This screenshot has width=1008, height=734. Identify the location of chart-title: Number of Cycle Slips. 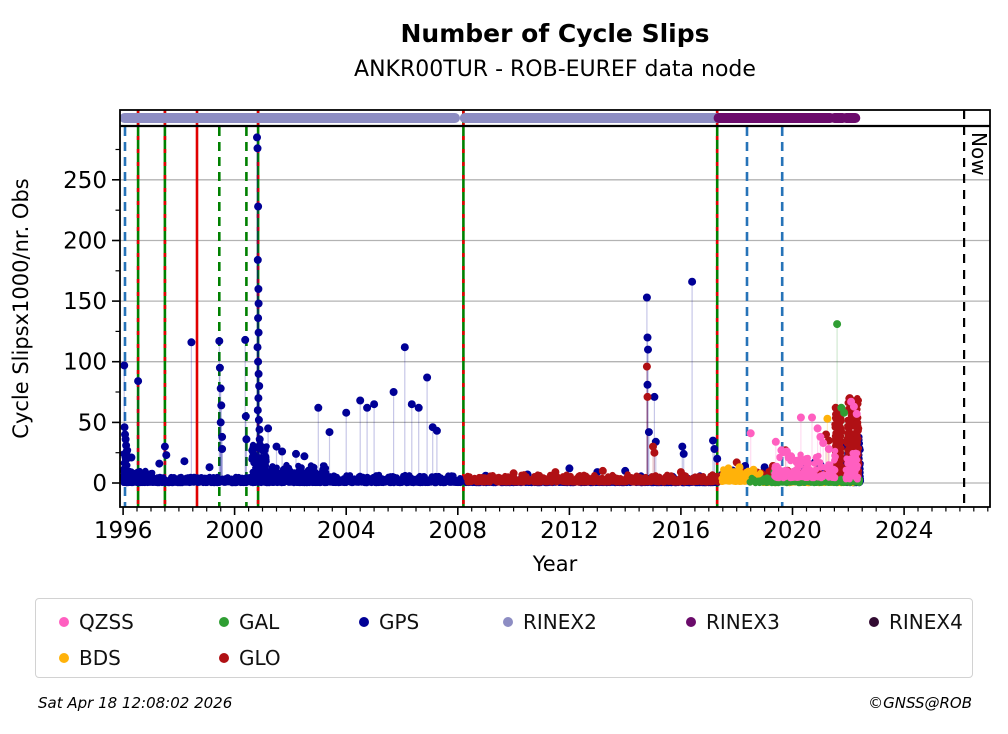
(555, 33).